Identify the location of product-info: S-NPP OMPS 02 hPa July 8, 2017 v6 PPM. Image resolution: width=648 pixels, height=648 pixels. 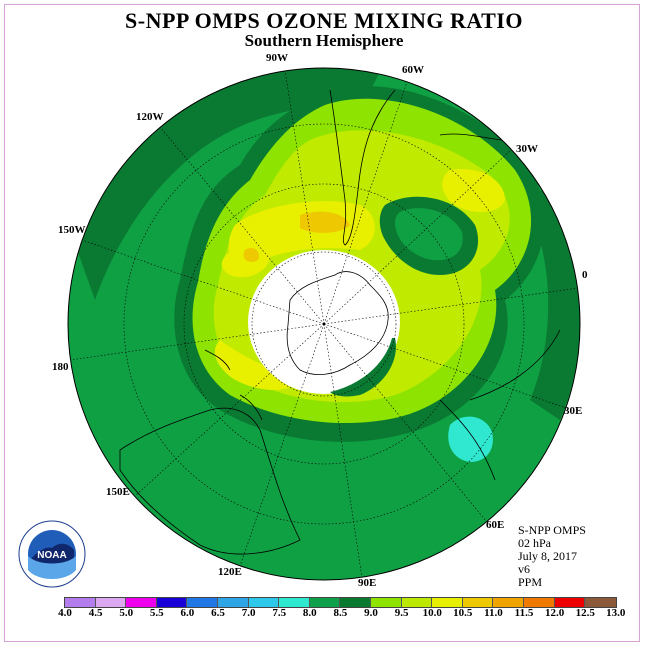
(552, 556).